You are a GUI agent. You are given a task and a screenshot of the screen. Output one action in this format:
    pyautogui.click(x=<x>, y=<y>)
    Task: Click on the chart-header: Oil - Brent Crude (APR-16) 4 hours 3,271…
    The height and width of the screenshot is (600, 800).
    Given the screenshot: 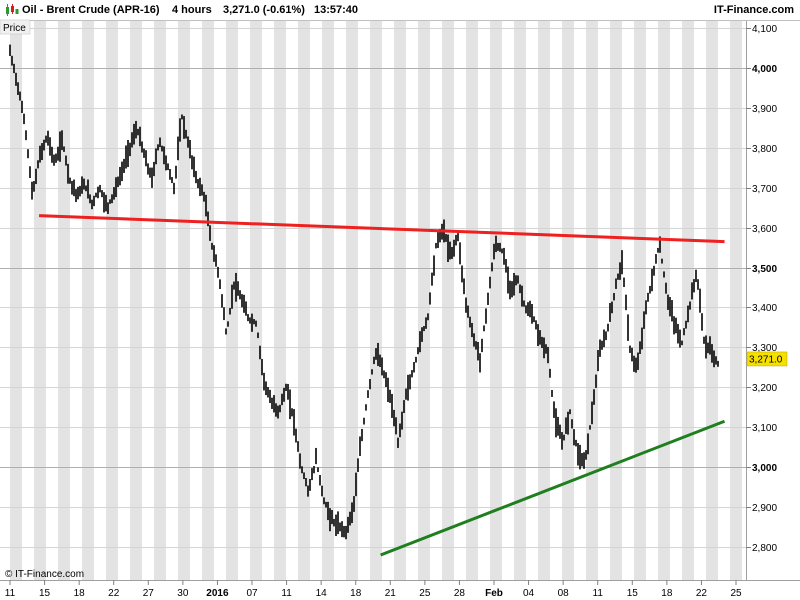 What is the action you would take?
    pyautogui.click(x=400, y=10)
    